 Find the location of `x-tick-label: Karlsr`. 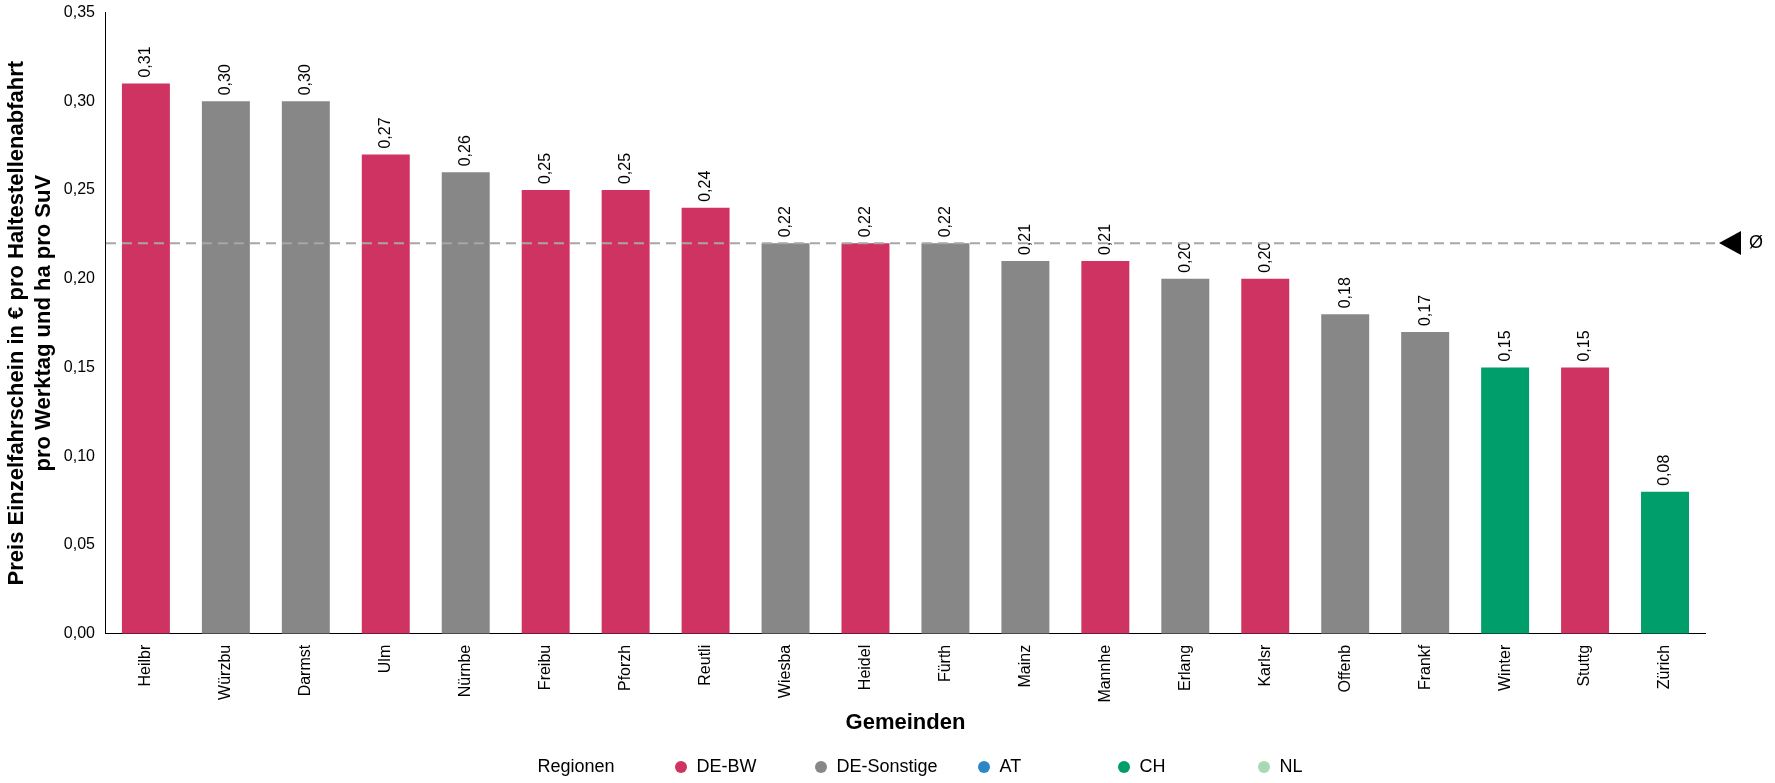

x-tick-label: Karlsr is located at coordinates (1264, 665).